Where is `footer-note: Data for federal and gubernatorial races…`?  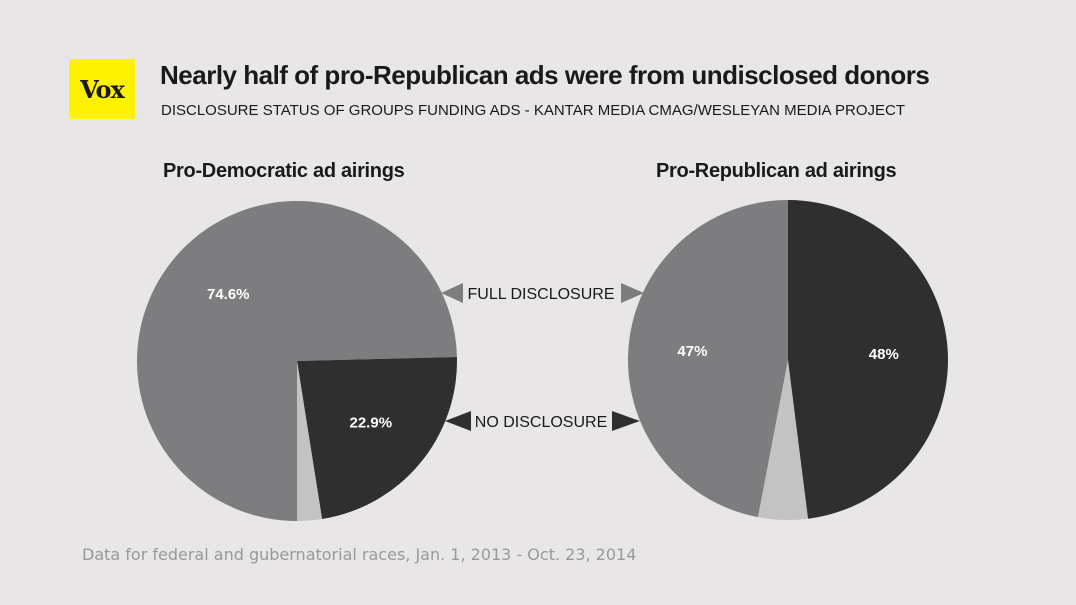 footer-note: Data for federal and gubernatorial races… is located at coordinates (359, 554).